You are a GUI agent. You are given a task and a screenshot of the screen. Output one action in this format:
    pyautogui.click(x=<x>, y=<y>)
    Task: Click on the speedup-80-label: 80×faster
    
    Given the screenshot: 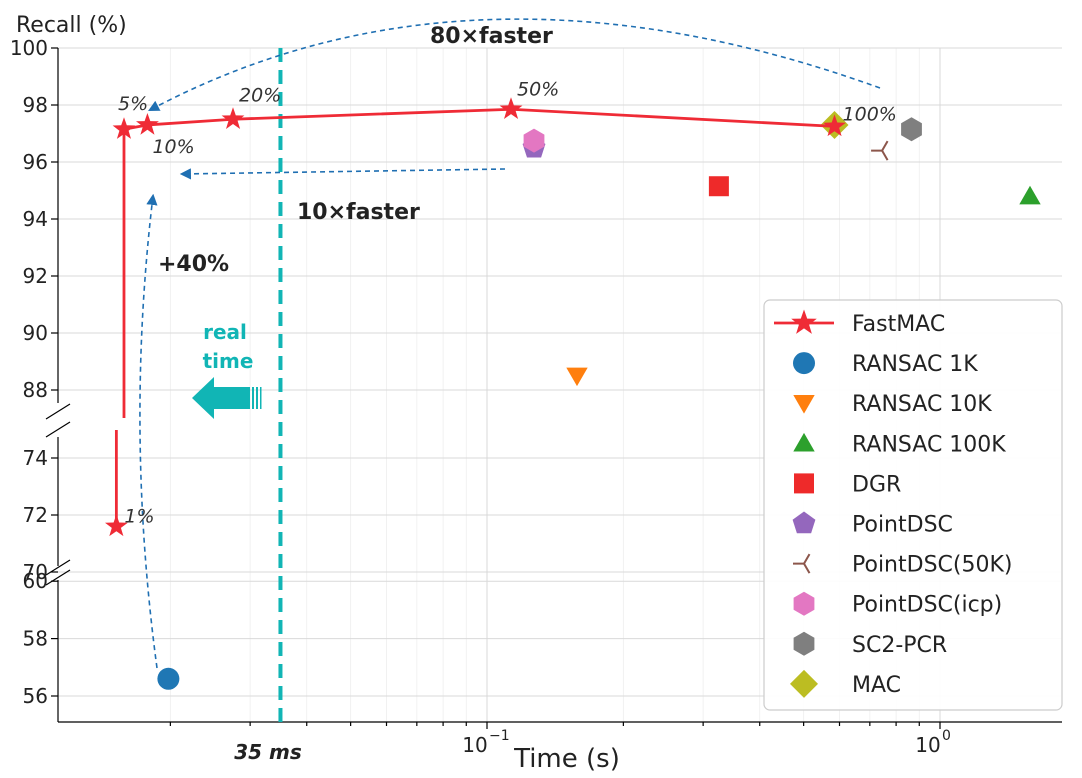 What is the action you would take?
    pyautogui.click(x=491, y=36)
    